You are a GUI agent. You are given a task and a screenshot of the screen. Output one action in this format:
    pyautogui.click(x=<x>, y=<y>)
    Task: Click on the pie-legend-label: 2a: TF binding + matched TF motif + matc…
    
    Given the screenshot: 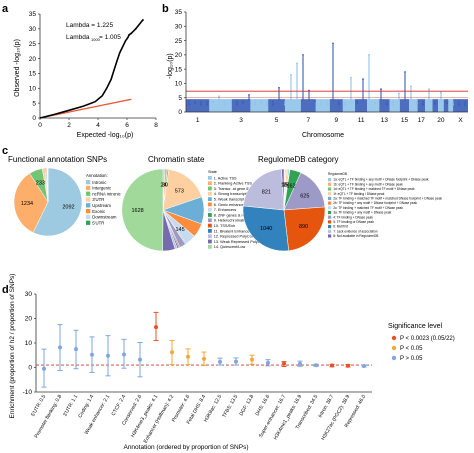 What is the action you would take?
    pyautogui.click(x=387, y=199)
    